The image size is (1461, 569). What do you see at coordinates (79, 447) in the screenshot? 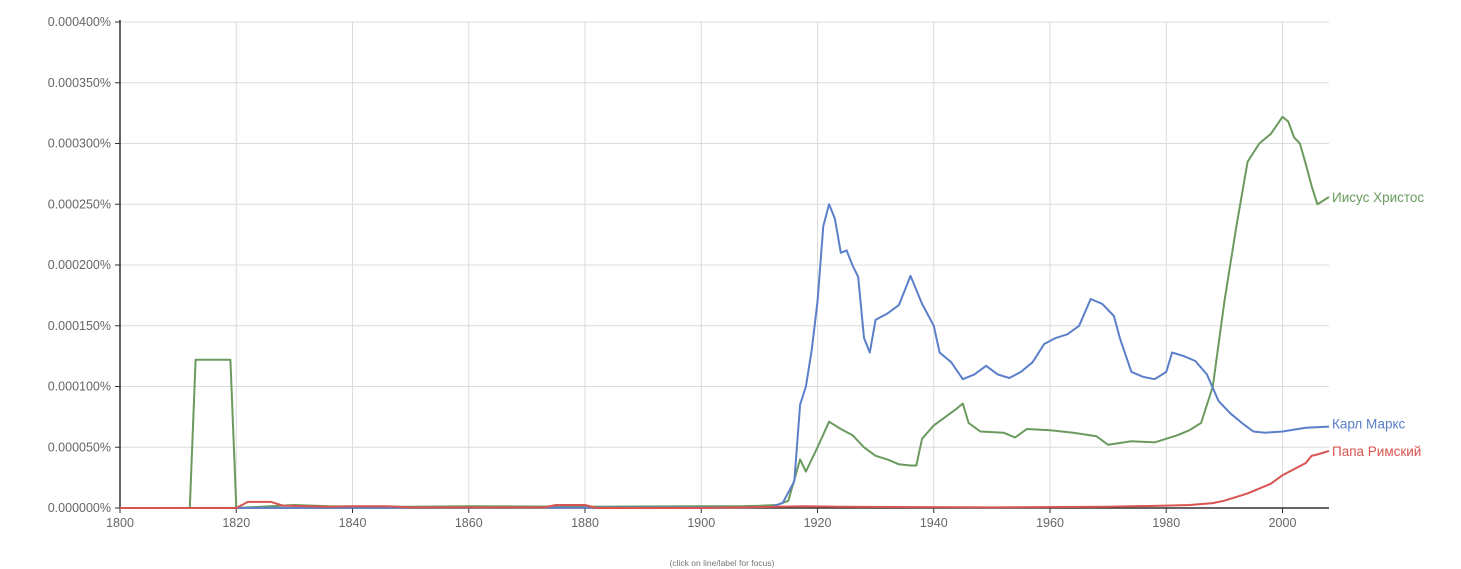
I see `y-tick-label: 0.000050%` at bounding box center [79, 447].